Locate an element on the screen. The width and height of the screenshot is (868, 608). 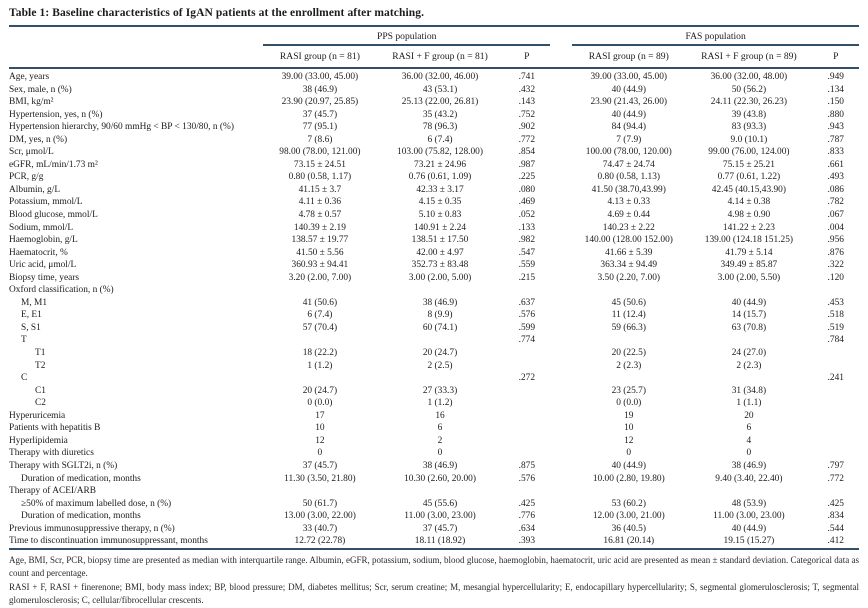
table-row: Therapy of ACEI/ARB is located at coordinates (434, 491).